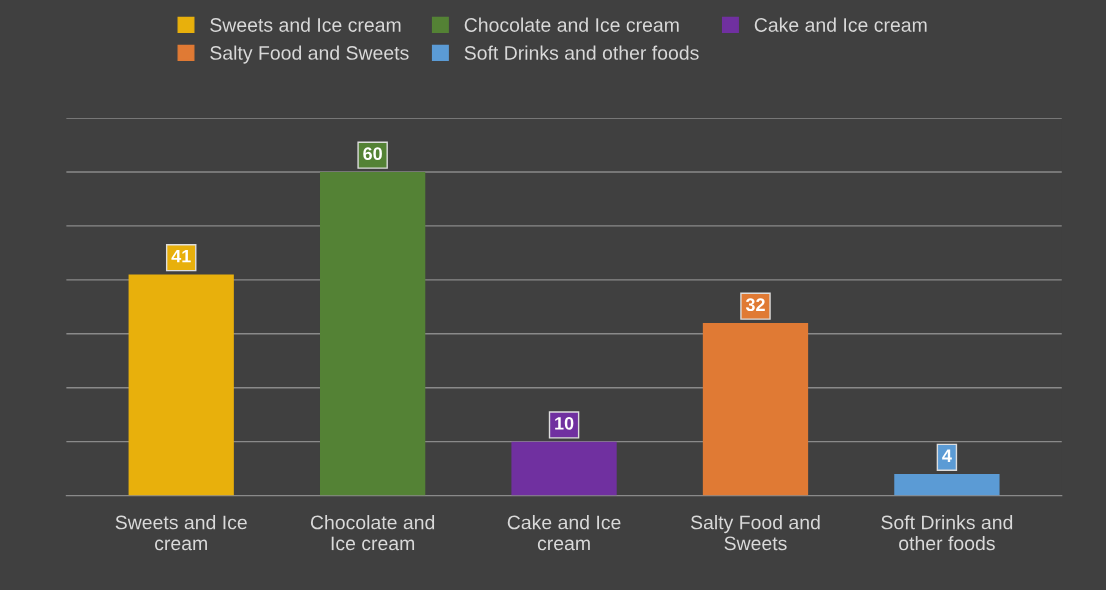  What do you see at coordinates (309, 54) in the screenshot?
I see `legend-label: Salty Food and Sweets` at bounding box center [309, 54].